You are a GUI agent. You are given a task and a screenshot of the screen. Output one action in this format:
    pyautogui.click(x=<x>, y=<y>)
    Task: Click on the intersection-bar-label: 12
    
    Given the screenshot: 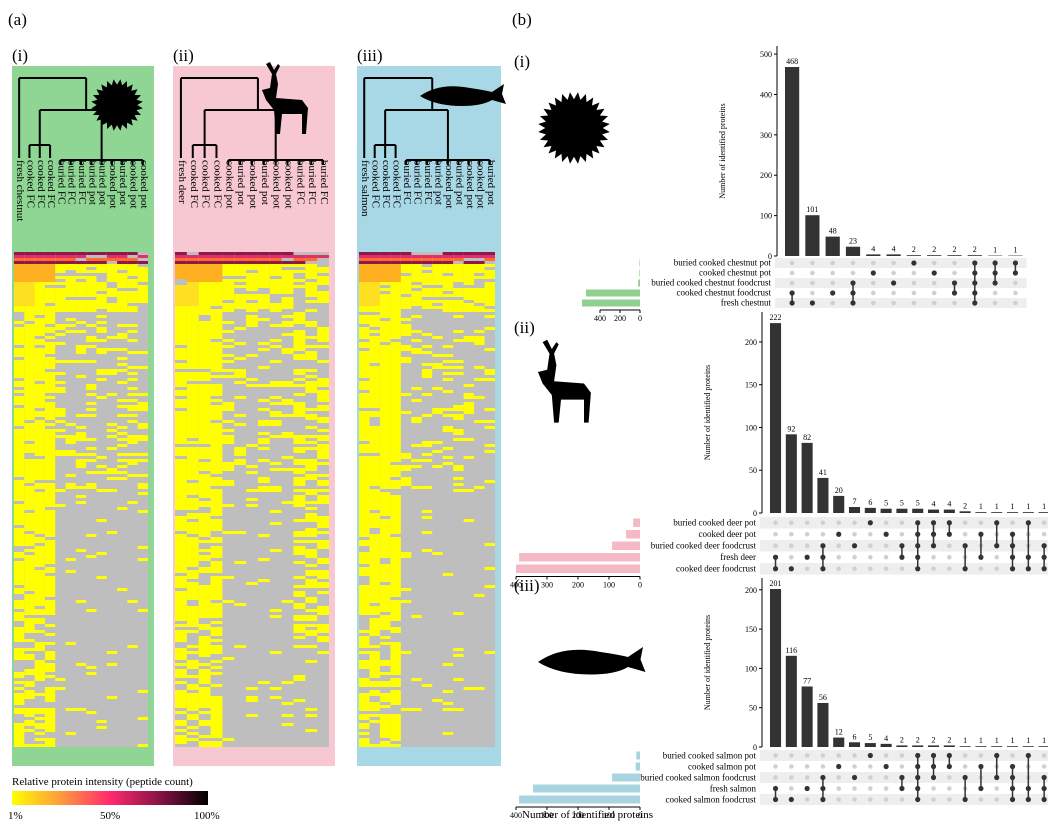 What is the action you would take?
    pyautogui.click(x=839, y=732)
    